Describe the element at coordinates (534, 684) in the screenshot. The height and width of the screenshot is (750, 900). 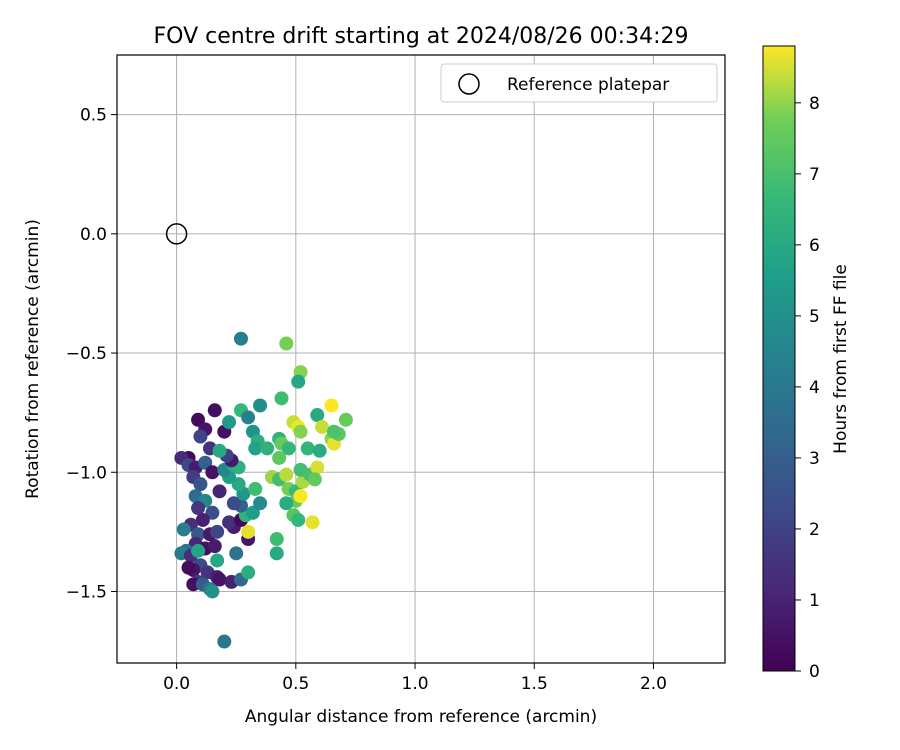
I see `x-tick-label: 1.5` at that location.